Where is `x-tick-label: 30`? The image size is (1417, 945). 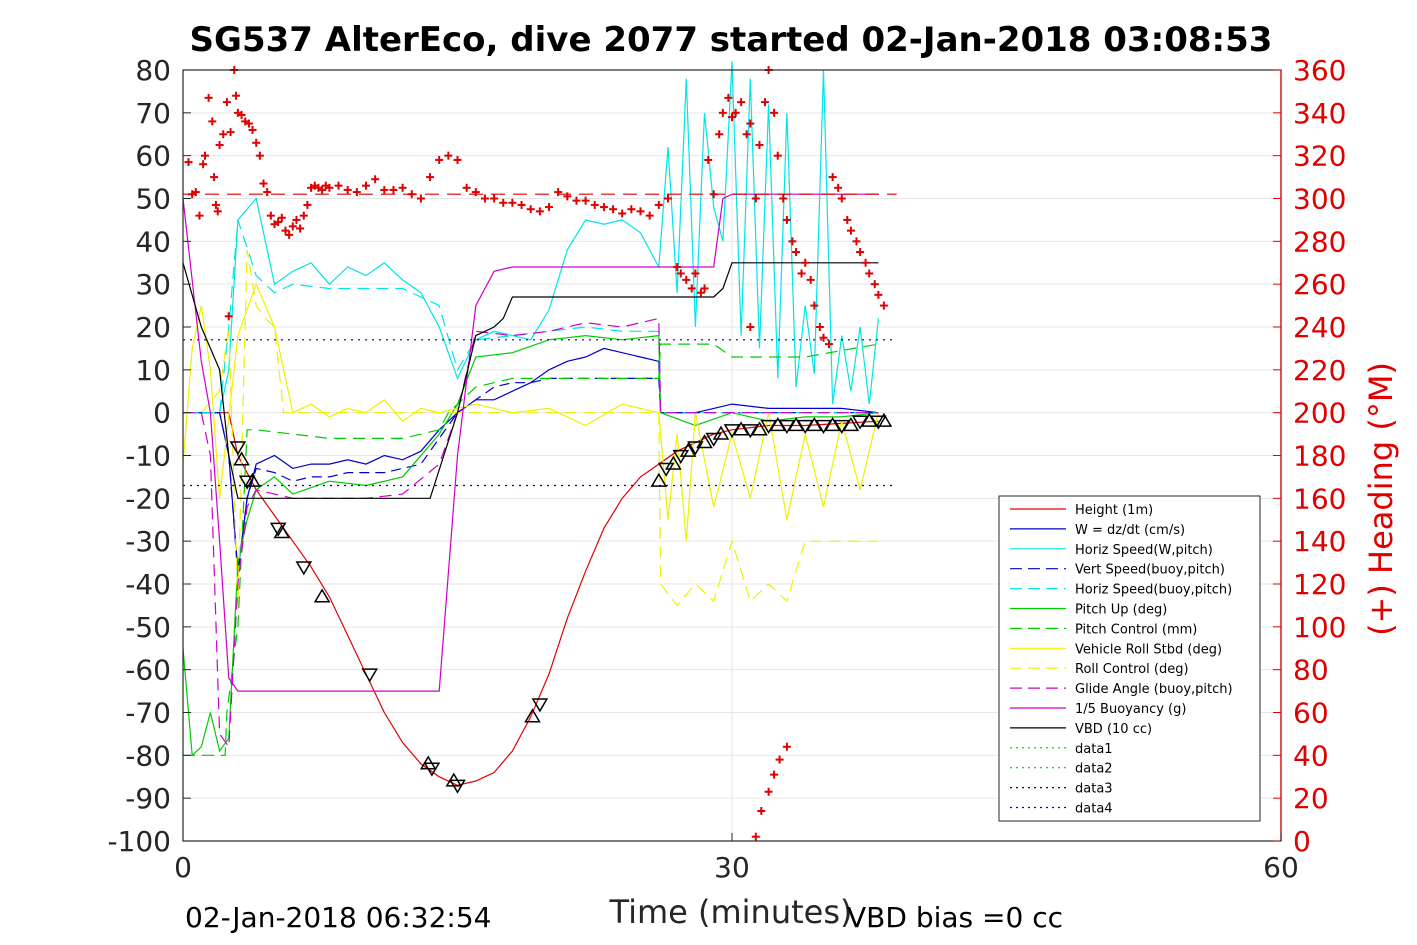 x-tick-label: 30 is located at coordinates (732, 867).